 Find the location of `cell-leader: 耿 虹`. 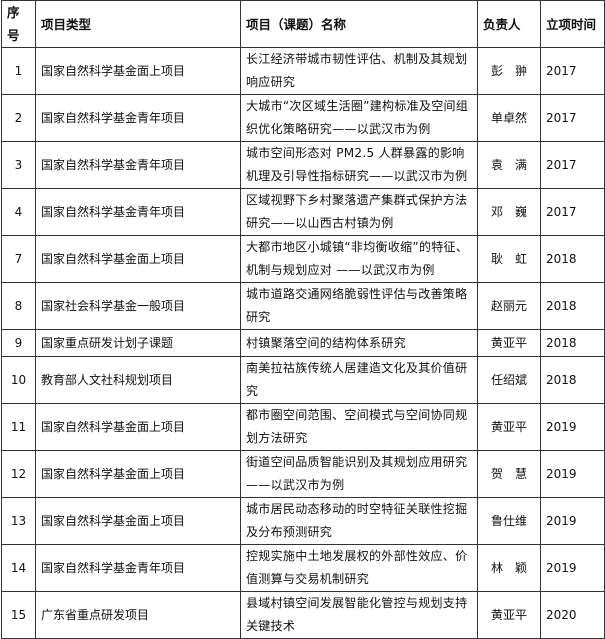

cell-leader: 耿 虹 is located at coordinates (509, 259).